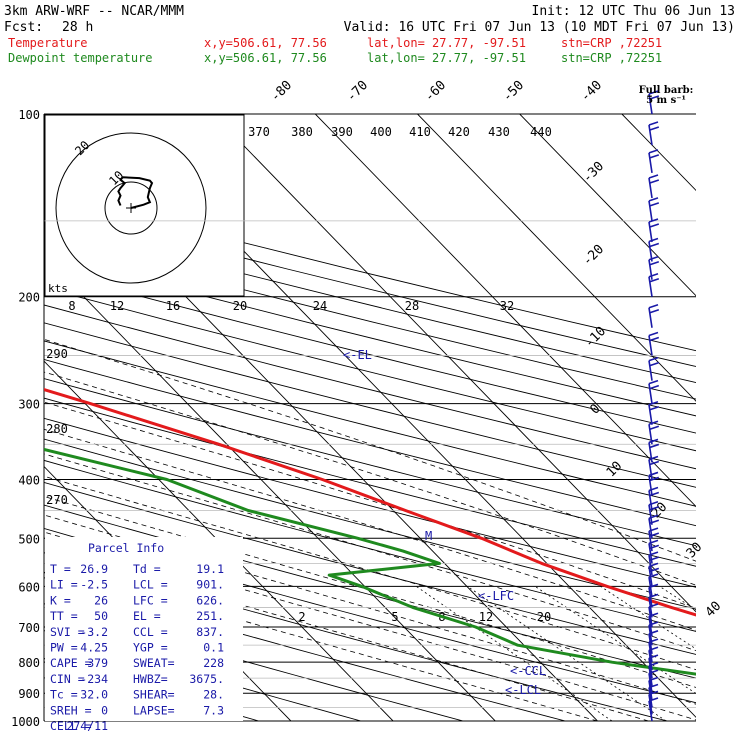  I want to click on pressure-tick-label: 200, so click(29, 298).